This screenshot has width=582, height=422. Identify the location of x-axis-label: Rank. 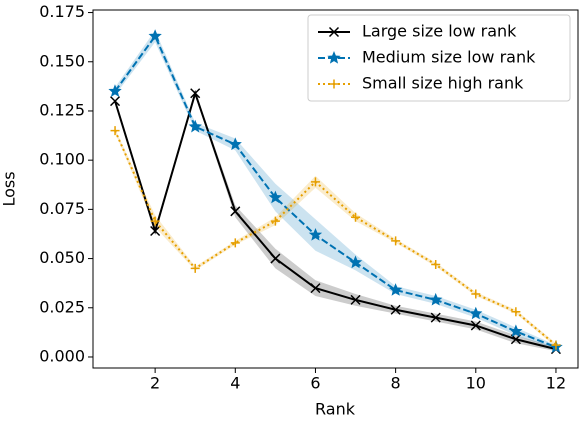
(335, 409).